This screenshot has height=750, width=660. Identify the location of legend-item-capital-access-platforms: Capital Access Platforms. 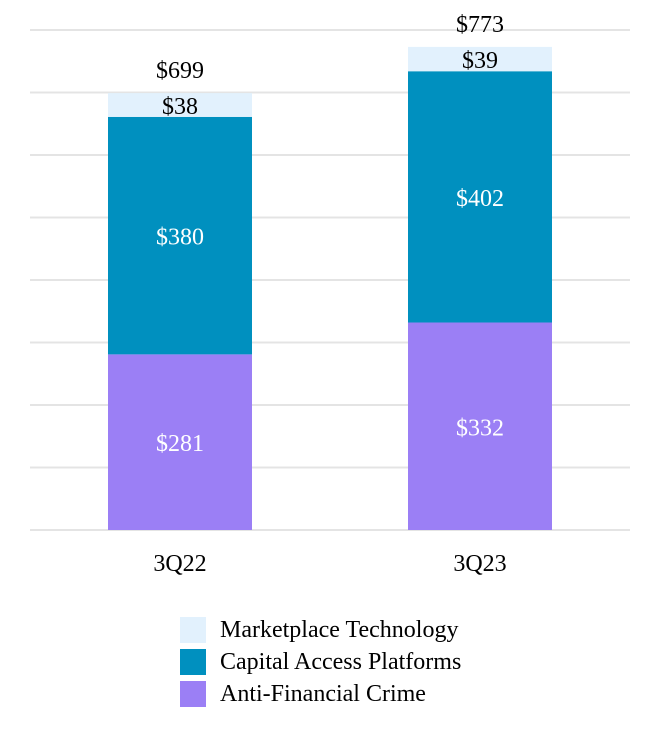
(320, 662).